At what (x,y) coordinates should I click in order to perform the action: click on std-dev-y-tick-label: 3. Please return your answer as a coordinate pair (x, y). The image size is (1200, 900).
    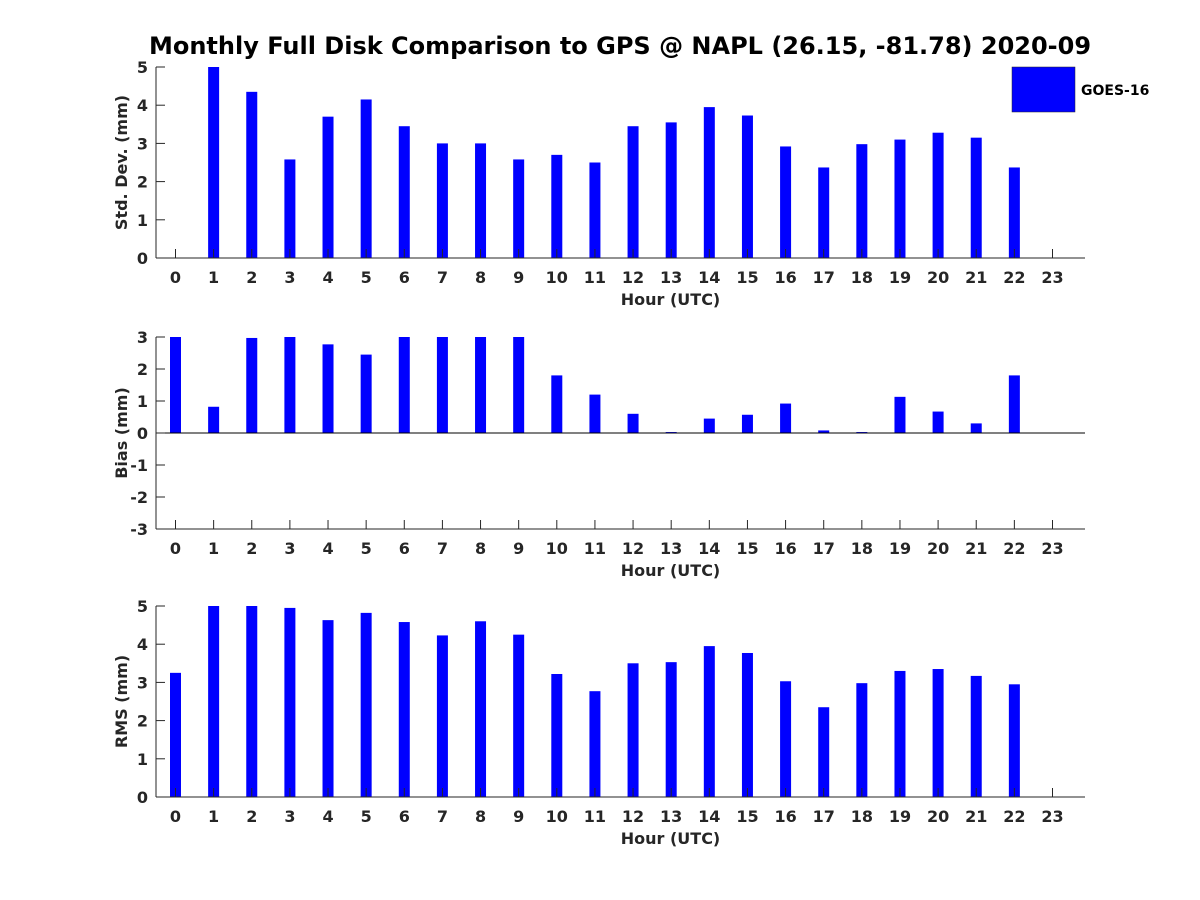
    Looking at the image, I should click on (142, 143).